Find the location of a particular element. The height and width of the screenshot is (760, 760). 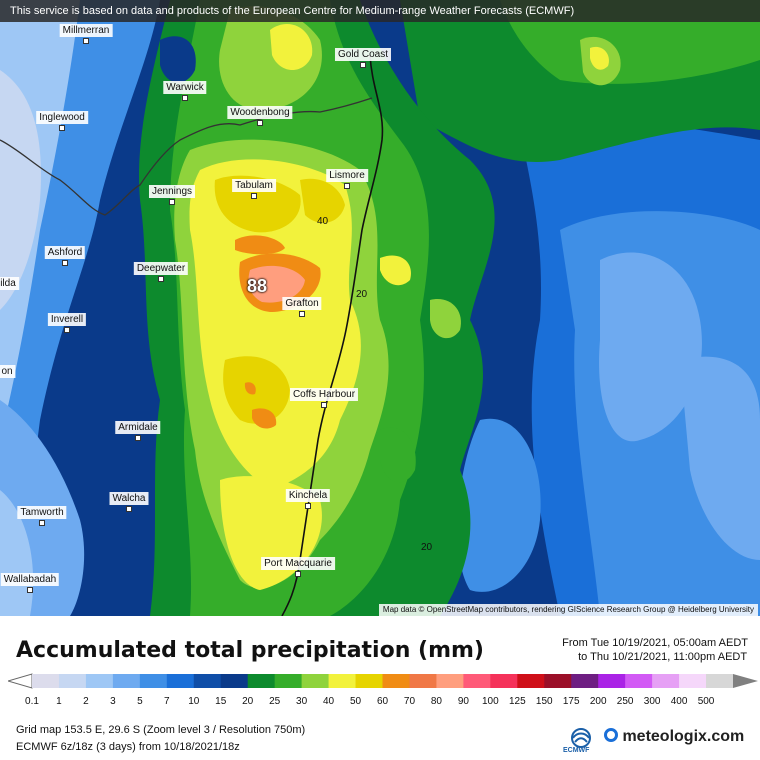

city-label: Deepwater is located at coordinates (161, 268).